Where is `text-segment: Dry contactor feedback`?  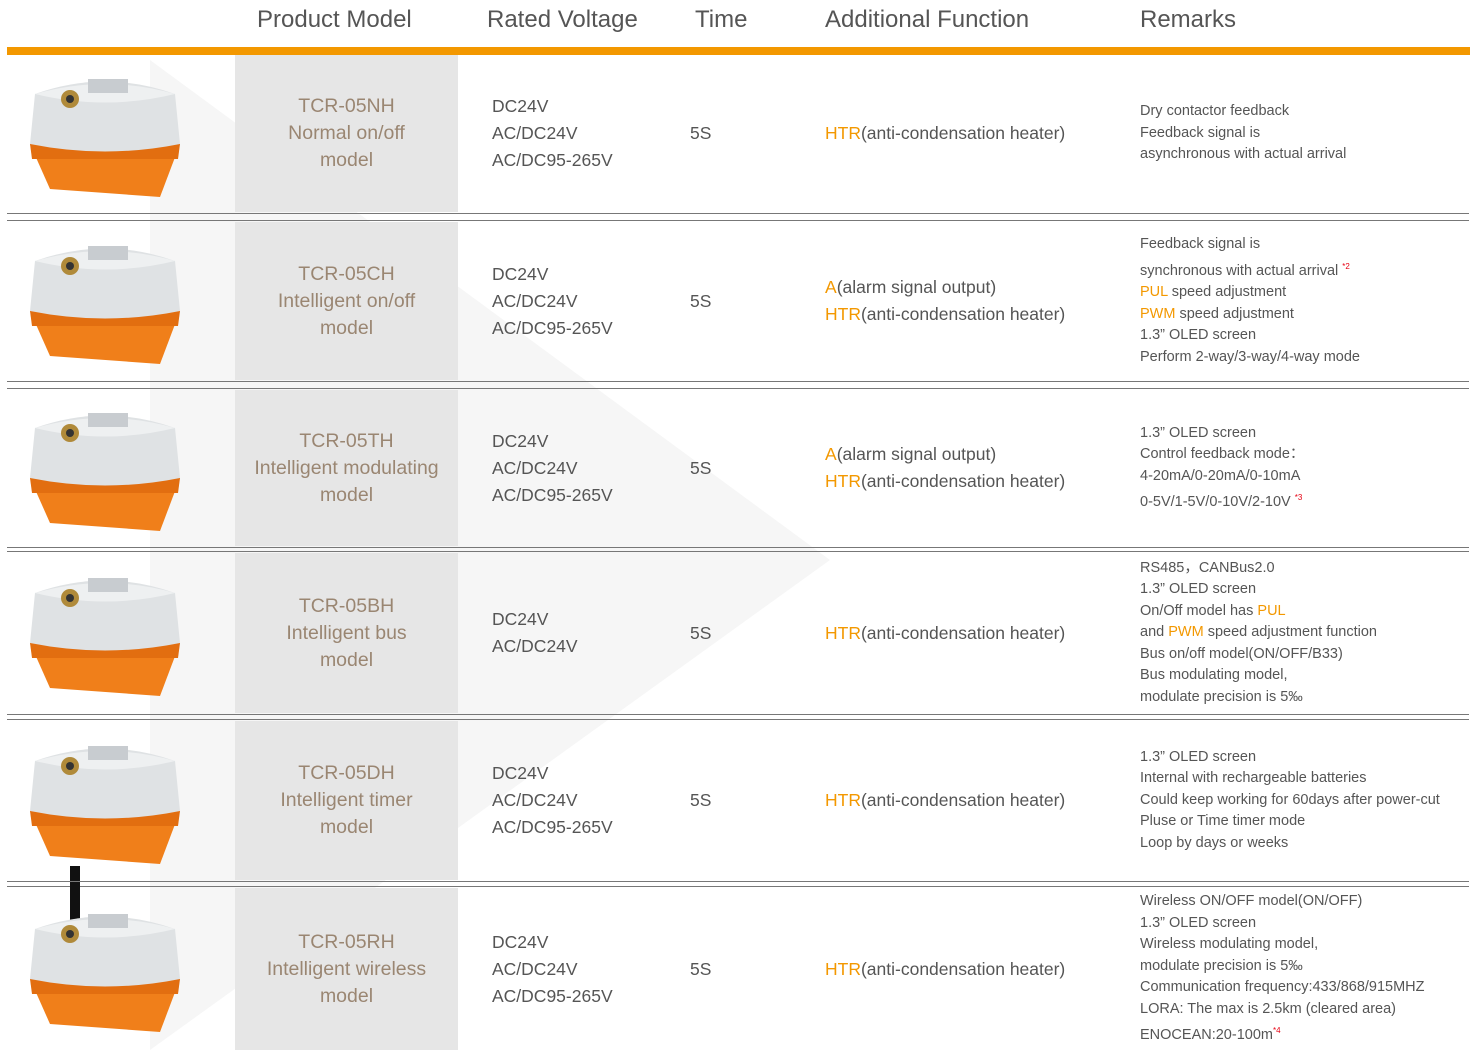 text-segment: Dry contactor feedback is located at coordinates (1215, 111).